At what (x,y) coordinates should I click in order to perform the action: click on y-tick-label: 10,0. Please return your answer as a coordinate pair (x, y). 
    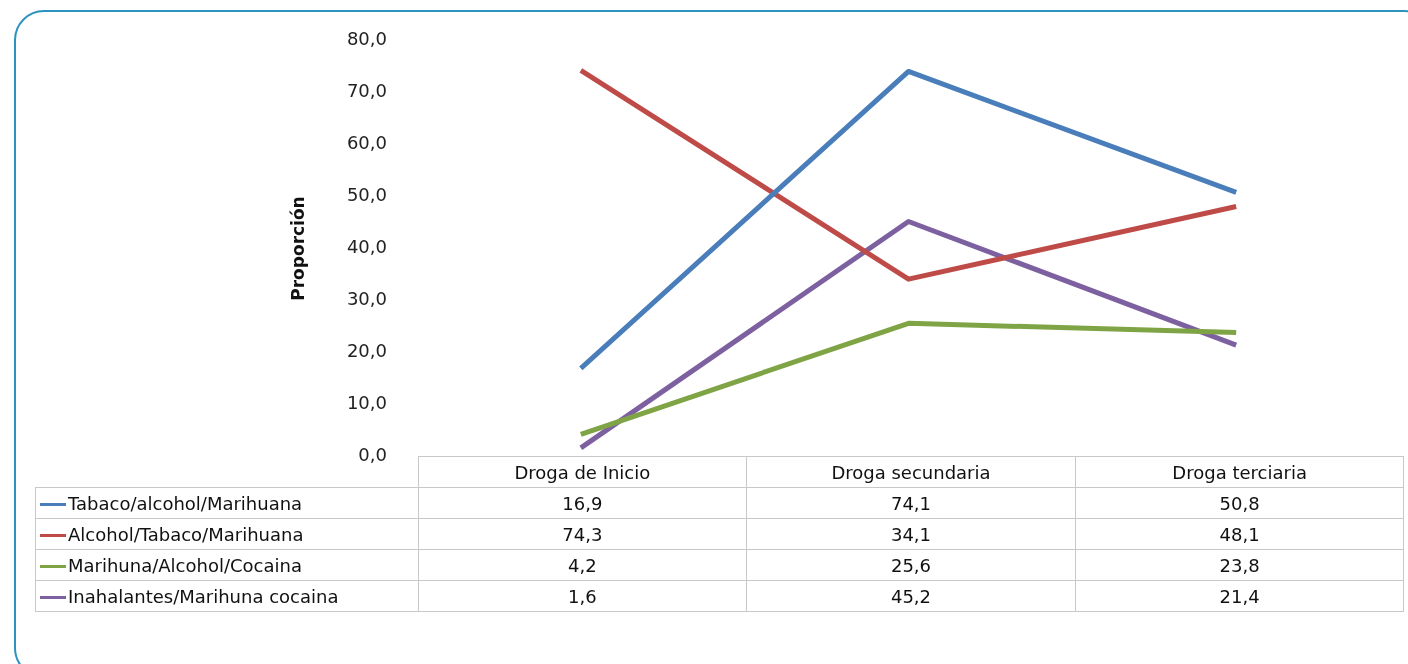
    Looking at the image, I should click on (366, 402).